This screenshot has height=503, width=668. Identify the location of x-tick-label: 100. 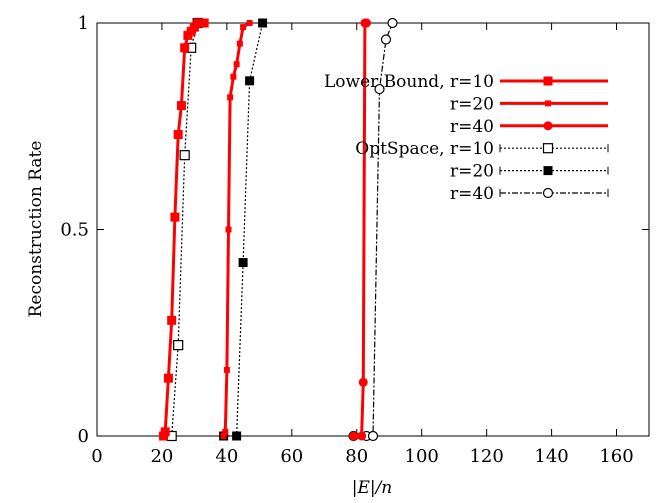
(422, 456).